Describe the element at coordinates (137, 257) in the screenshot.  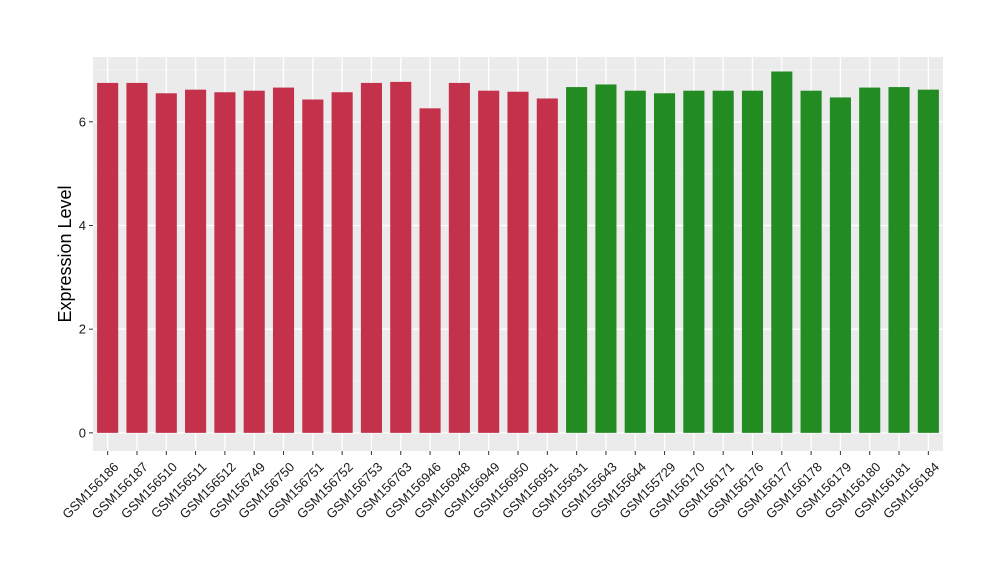
I see `bar-GSM156187` at that location.